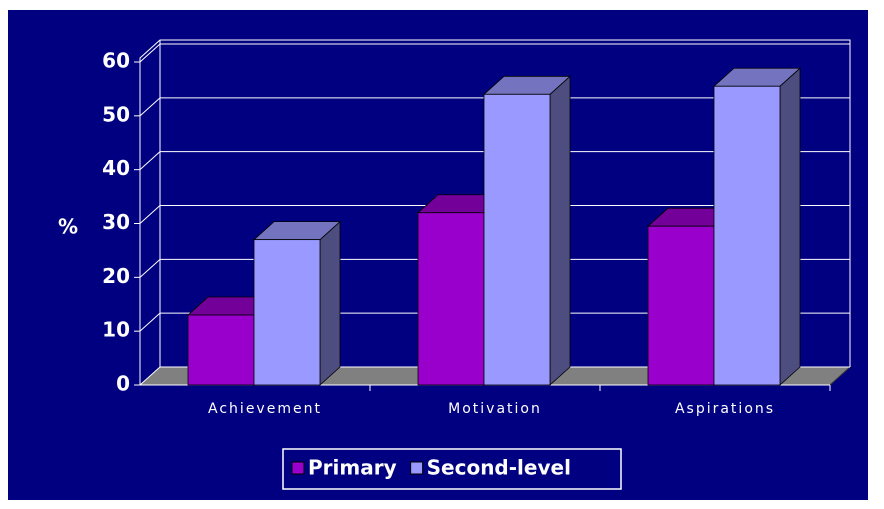 Image resolution: width=884 pixels, height=509 pixels. I want to click on legend-box, so click(452, 469).